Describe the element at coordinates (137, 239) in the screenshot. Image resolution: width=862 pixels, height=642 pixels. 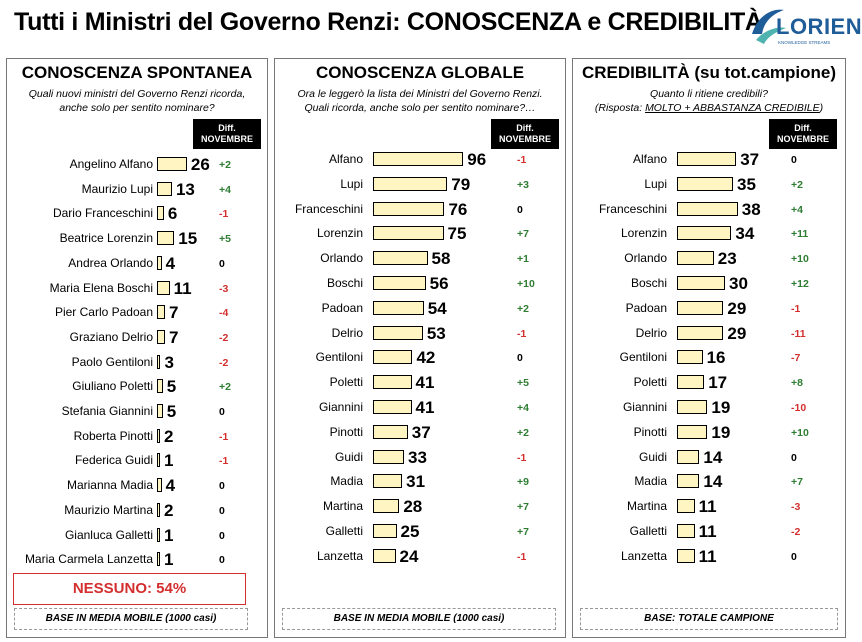
I see `bar-row: Beatrice Lorenzin 15 +5` at that location.